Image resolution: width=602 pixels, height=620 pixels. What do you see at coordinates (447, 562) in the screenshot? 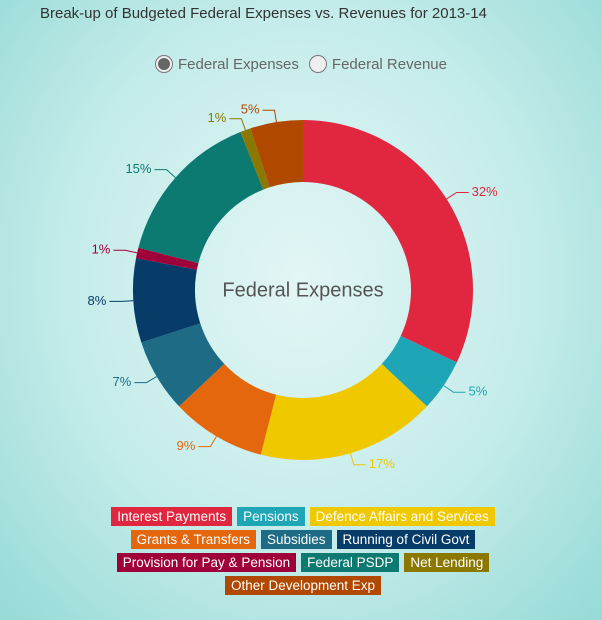
I see `legend-item: Net Lending` at bounding box center [447, 562].